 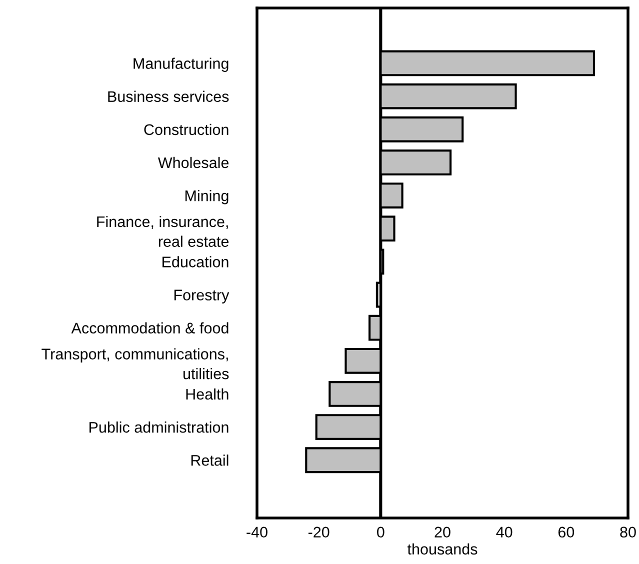 I want to click on y-tick-label: Public administration, so click(x=159, y=427).